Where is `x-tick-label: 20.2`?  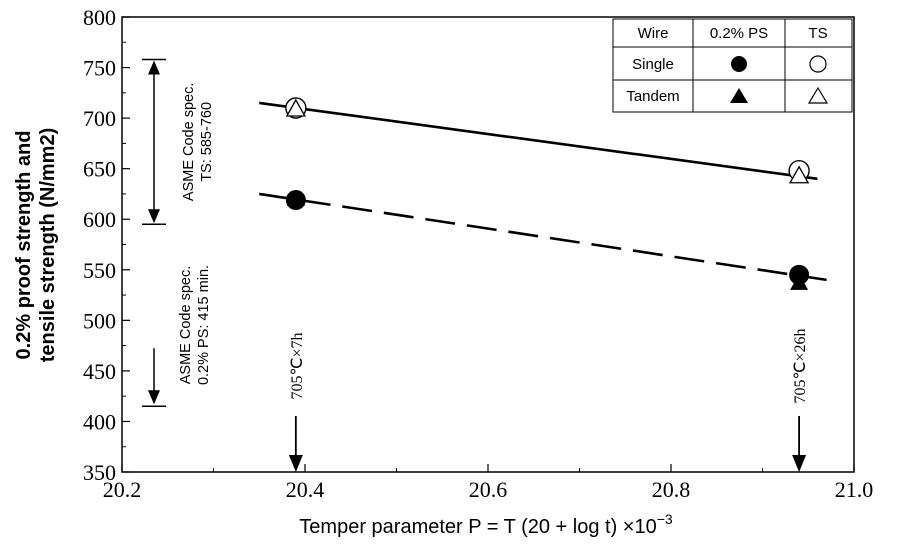
x-tick-label: 20.2 is located at coordinates (122, 489).